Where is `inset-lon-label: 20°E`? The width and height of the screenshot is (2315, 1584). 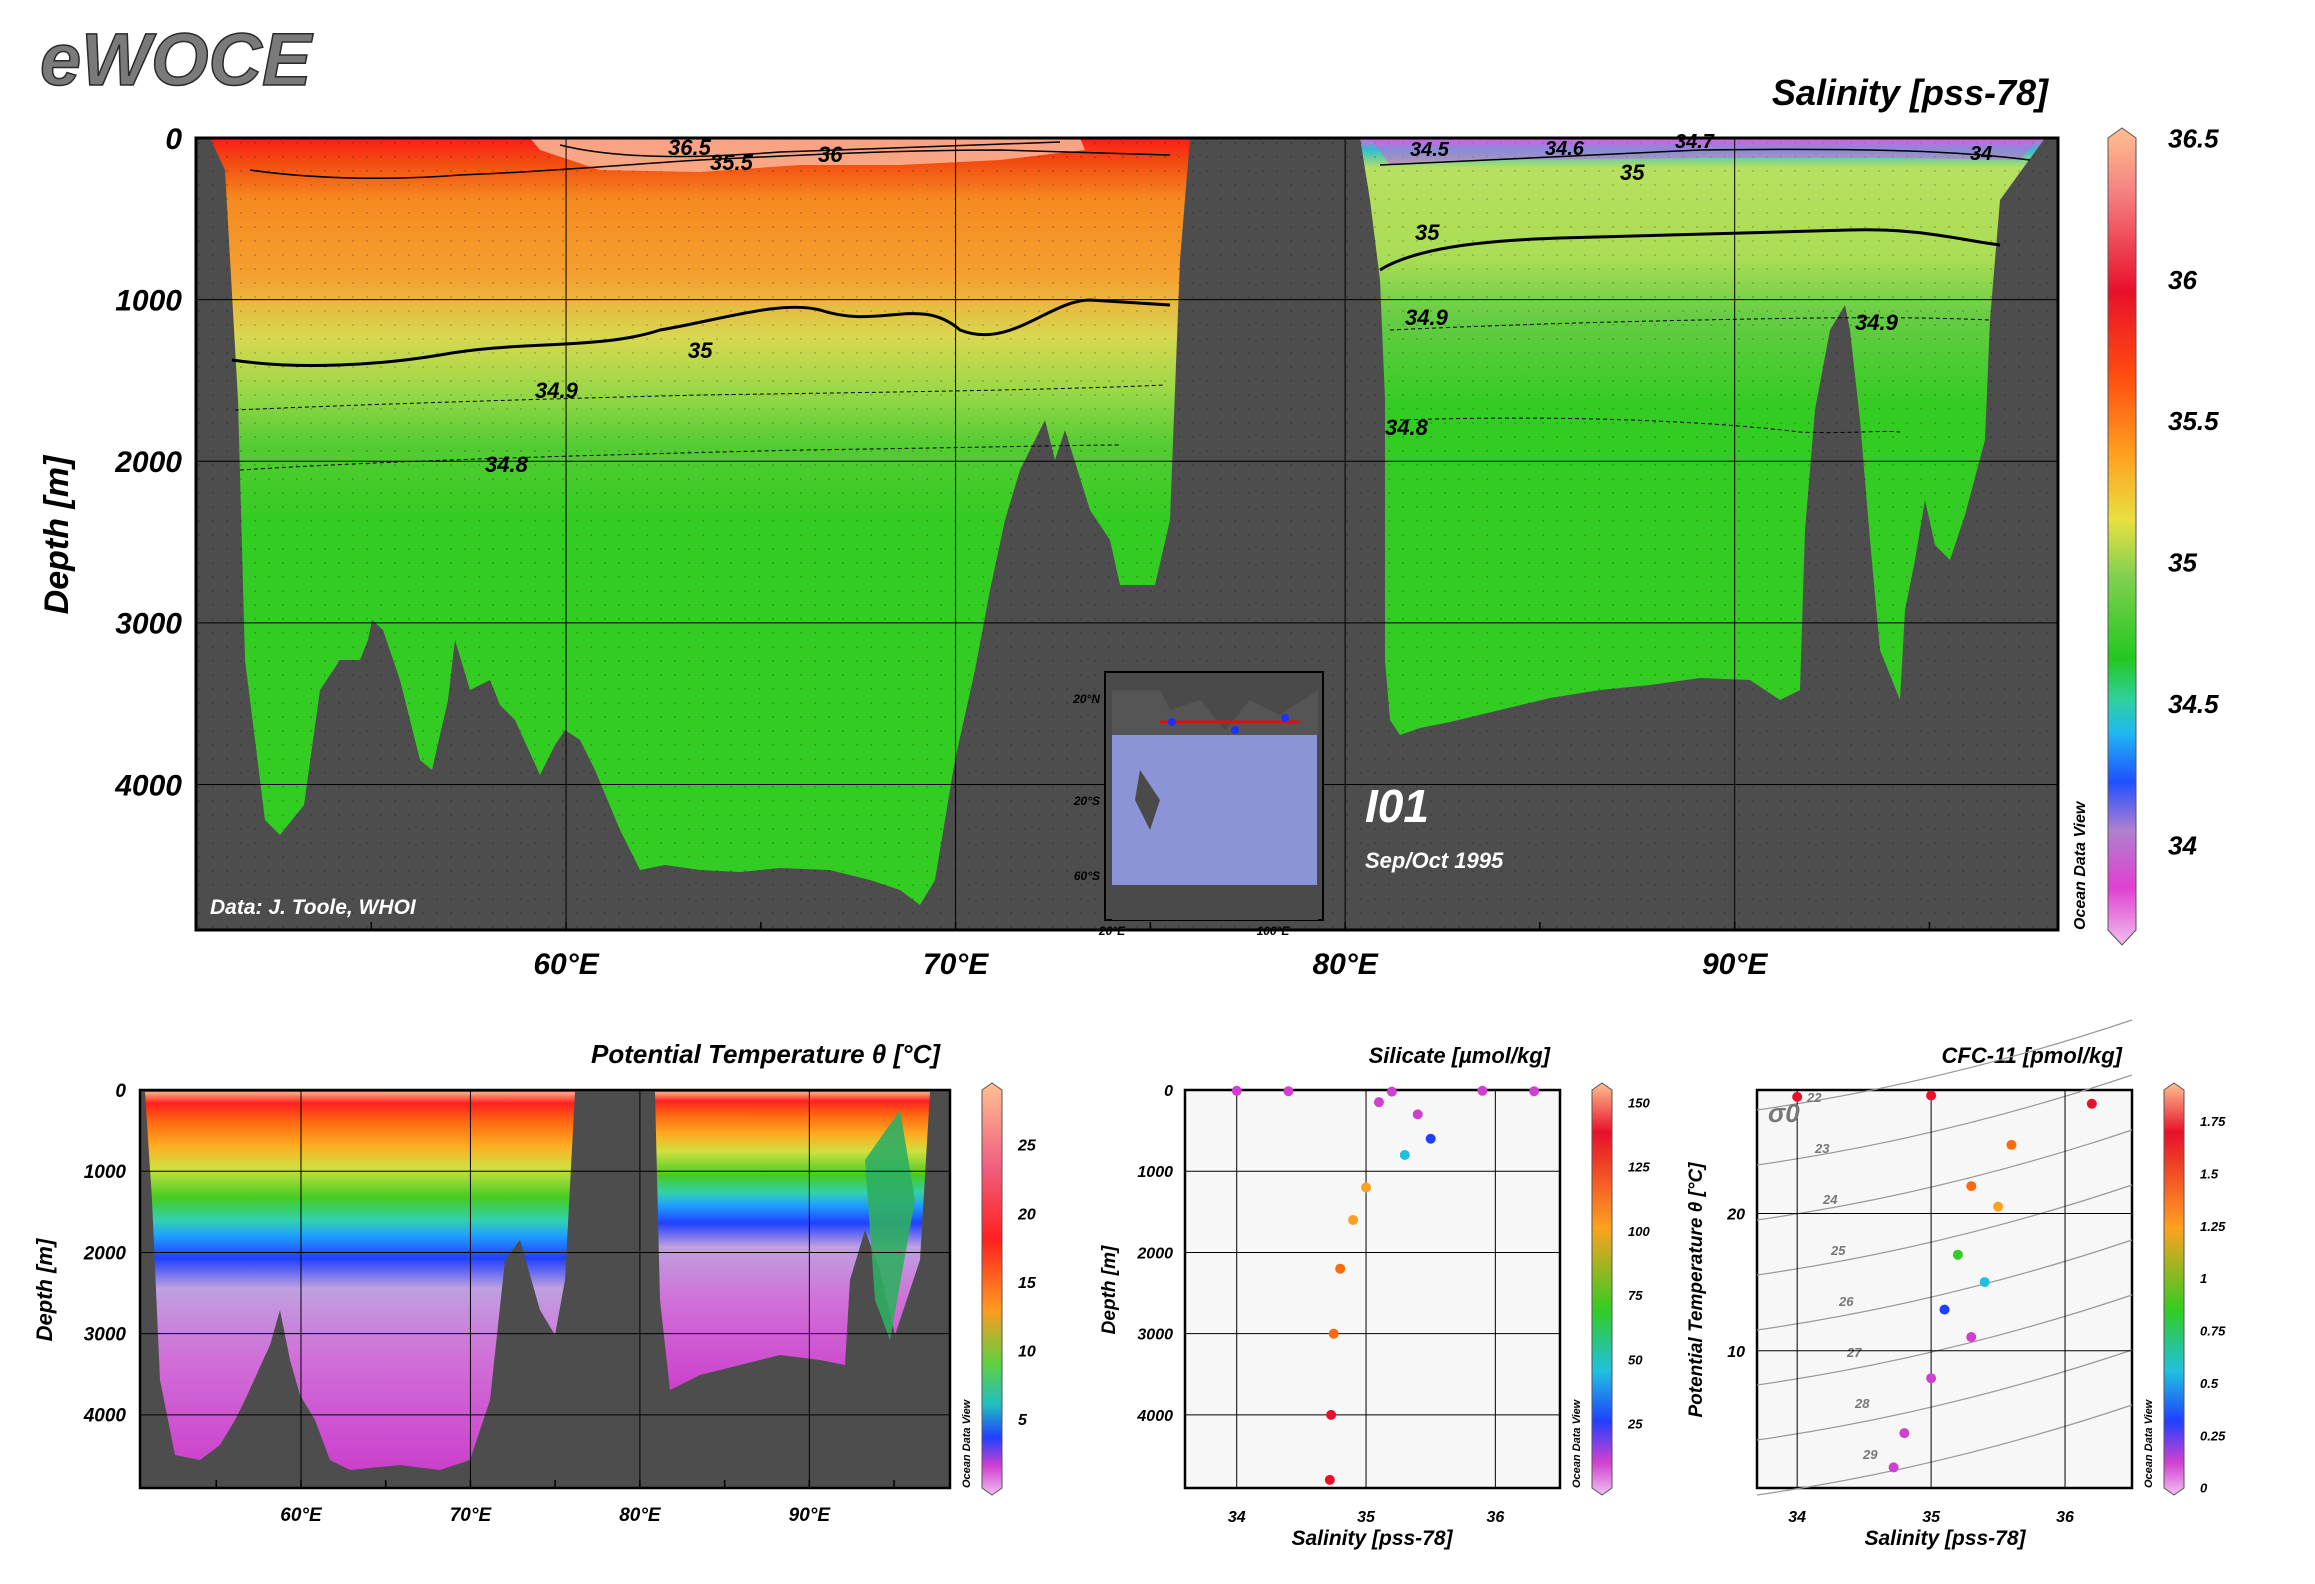
inset-lon-label: 20°E is located at coordinates (1112, 931).